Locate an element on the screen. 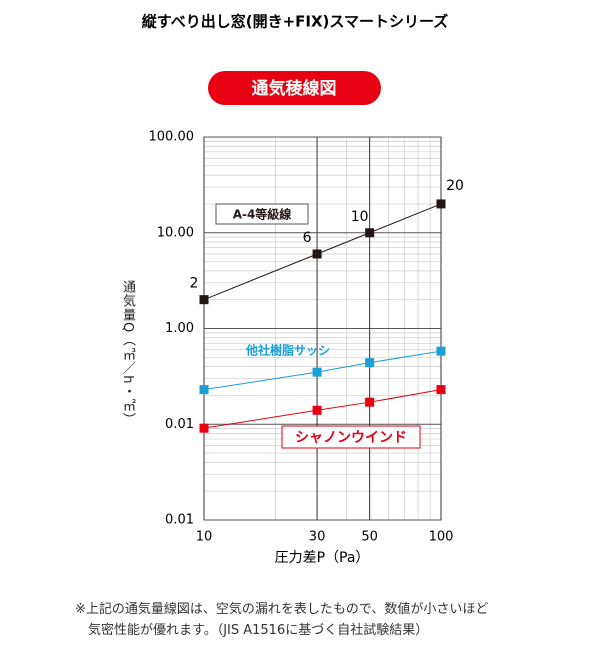  footnote: ※上記の通気量線図は、空気の漏れを表したもので、数値が小さいほど is located at coordinates (282, 609).